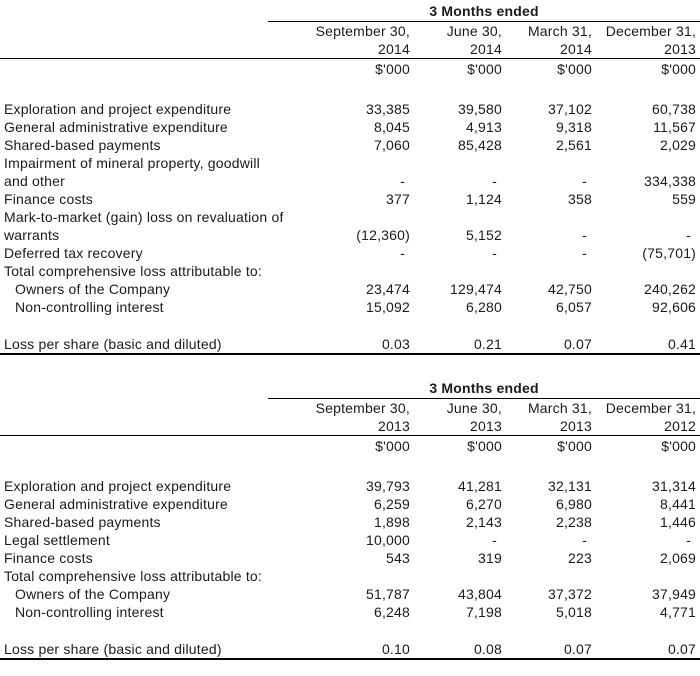 The image size is (700, 676). What do you see at coordinates (678, 504) in the screenshot?
I see `cell-value: 8,441` at bounding box center [678, 504].